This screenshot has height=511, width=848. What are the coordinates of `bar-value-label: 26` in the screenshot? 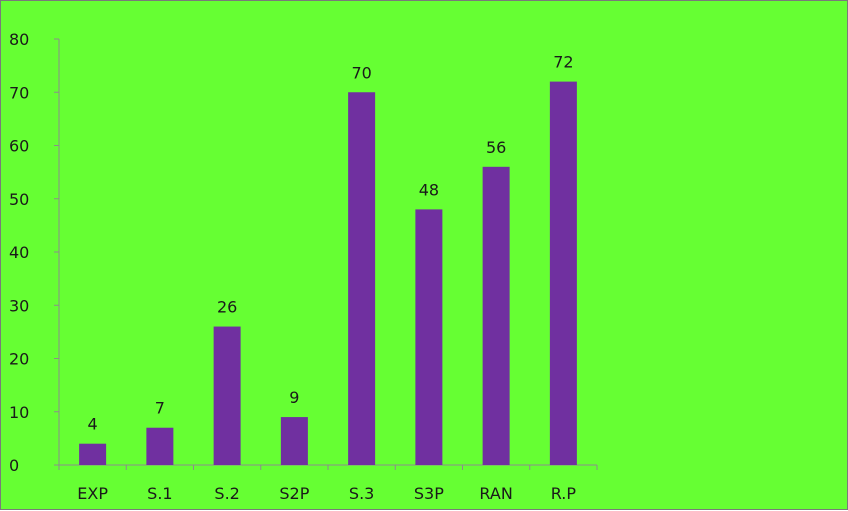 It's located at (227, 307).